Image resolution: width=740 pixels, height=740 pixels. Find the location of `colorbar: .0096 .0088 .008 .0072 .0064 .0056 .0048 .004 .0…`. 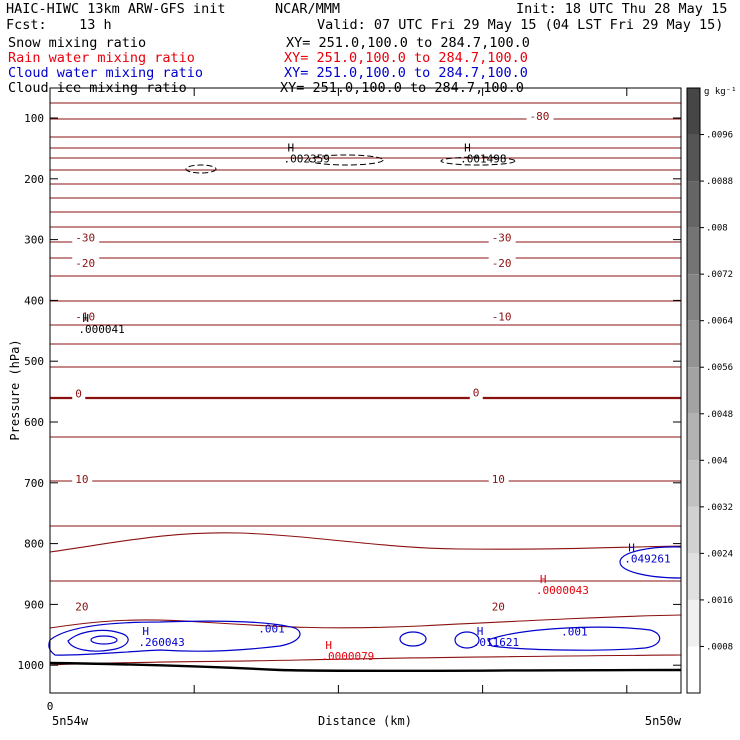

colorbar: .0096 .0088 .008 .0072 .0064 .0056 .0048 .004 .0… is located at coordinates (709, 390).